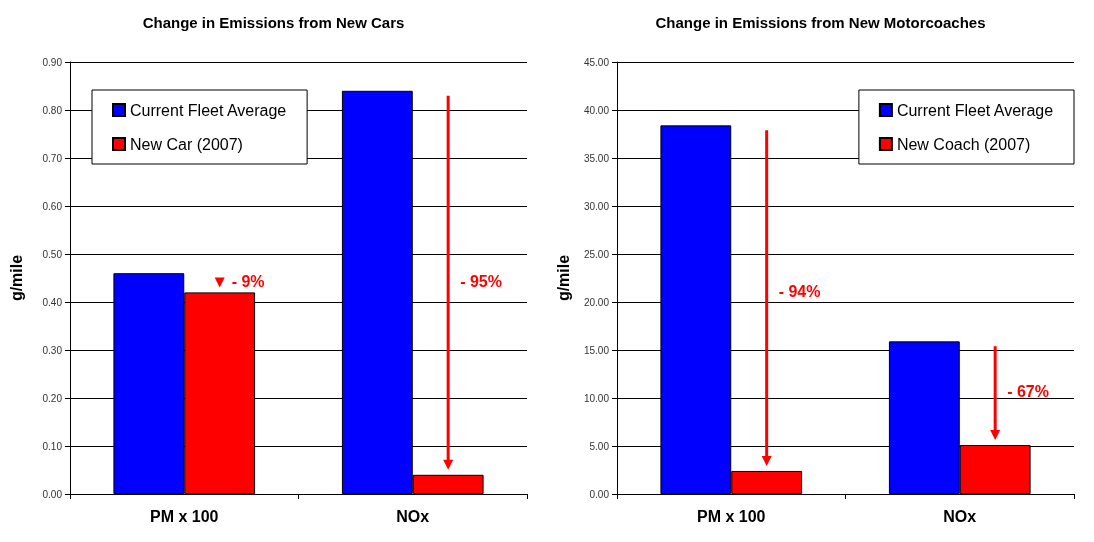 The height and width of the screenshot is (542, 1094). What do you see at coordinates (481, 282) in the screenshot?
I see `annotation: - 95%` at bounding box center [481, 282].